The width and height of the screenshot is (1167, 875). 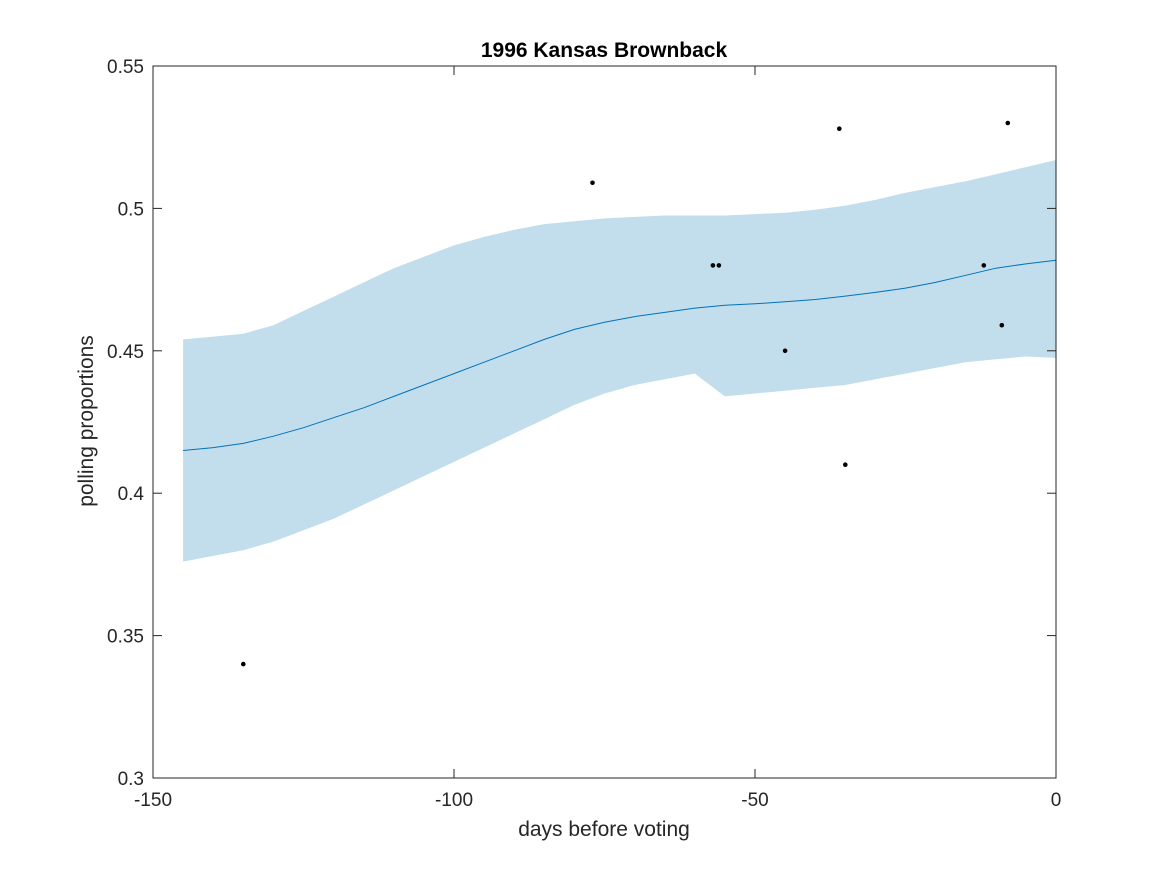 I want to click on x-tick-label: -100, so click(x=454, y=800).